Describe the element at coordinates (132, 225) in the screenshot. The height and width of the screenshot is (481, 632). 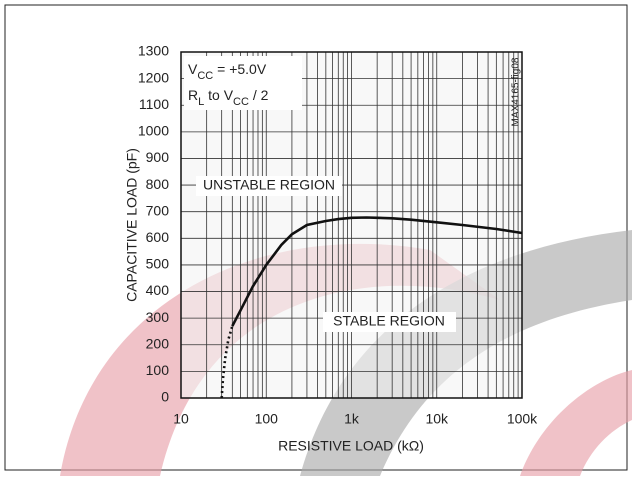
I see `y-axis-label: CAPACITIVE LOAD (pF)` at that location.